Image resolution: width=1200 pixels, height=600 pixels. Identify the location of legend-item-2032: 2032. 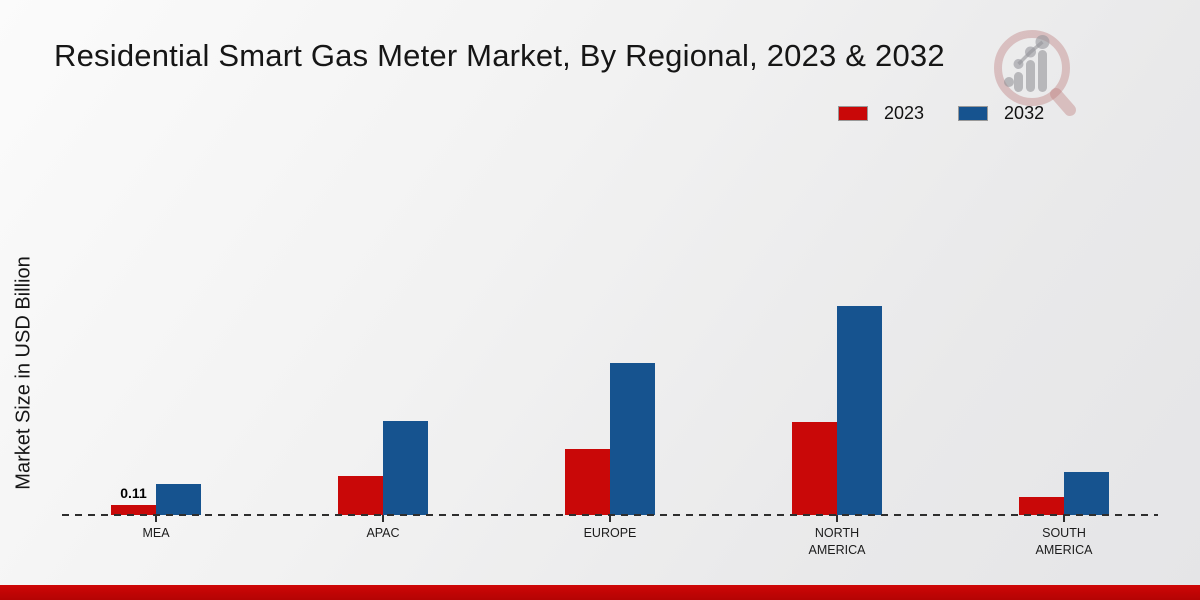
(1001, 113).